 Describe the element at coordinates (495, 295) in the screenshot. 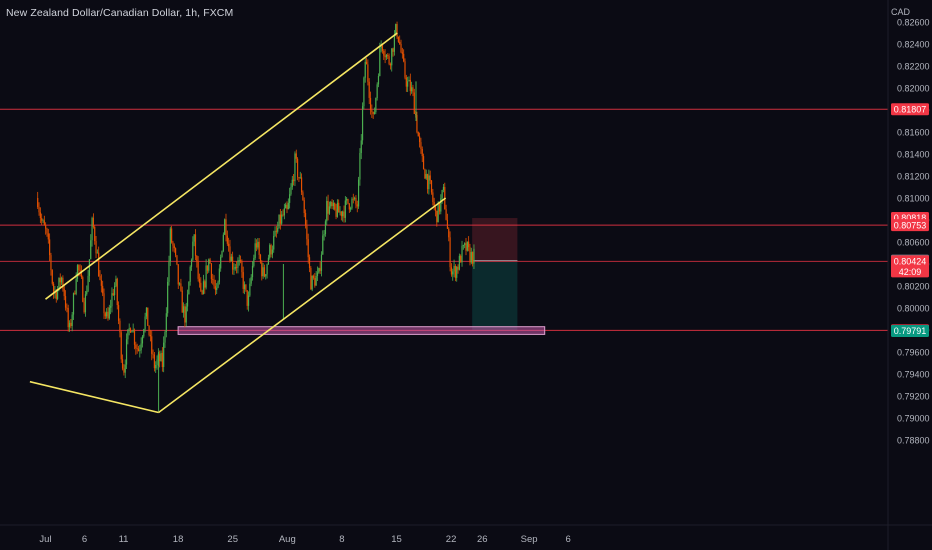

I see `position-target-zone` at that location.